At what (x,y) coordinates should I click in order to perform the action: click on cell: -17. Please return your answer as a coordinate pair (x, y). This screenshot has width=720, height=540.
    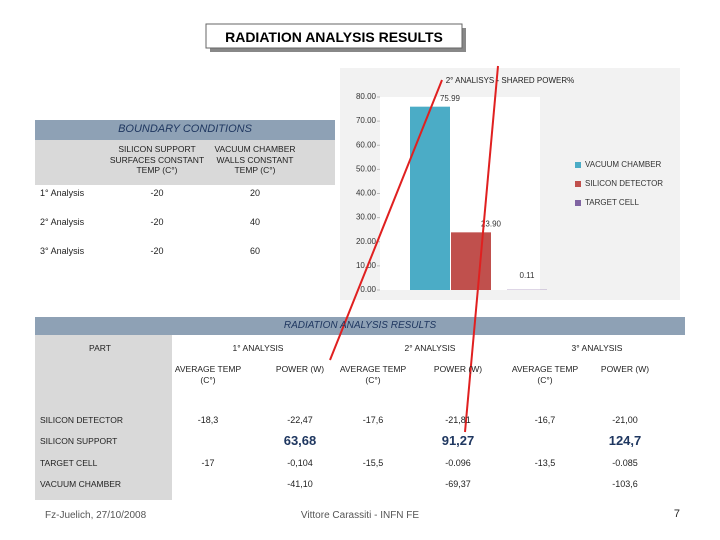
    Looking at the image, I should click on (208, 463).